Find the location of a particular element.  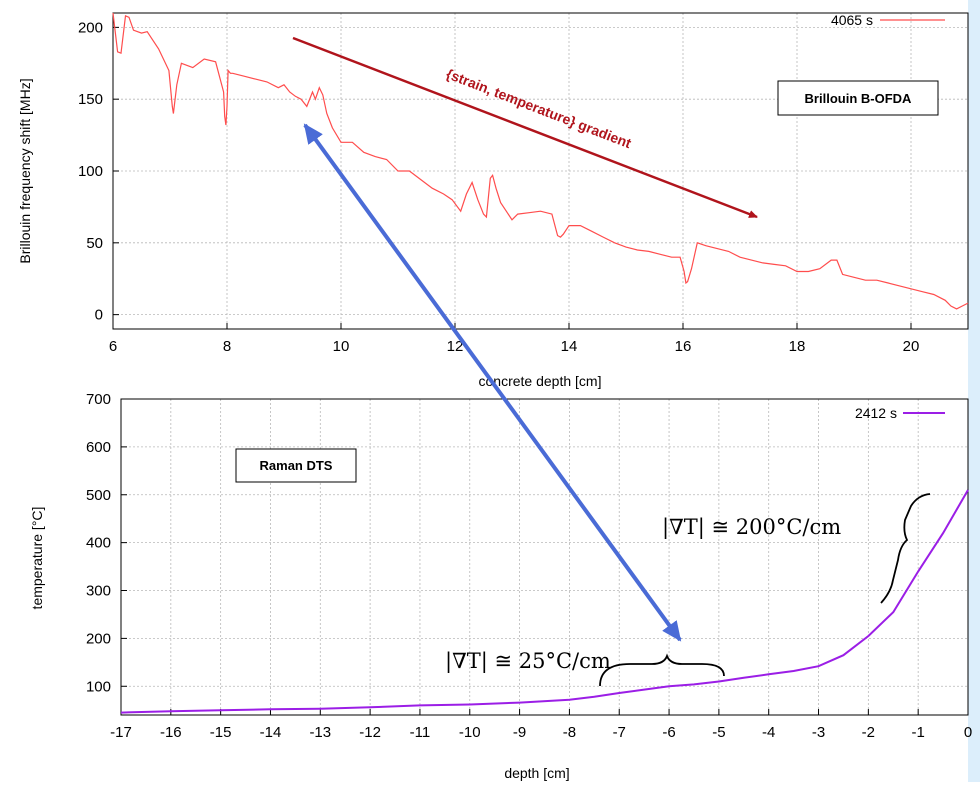

brace-small-icon is located at coordinates (662, 670).